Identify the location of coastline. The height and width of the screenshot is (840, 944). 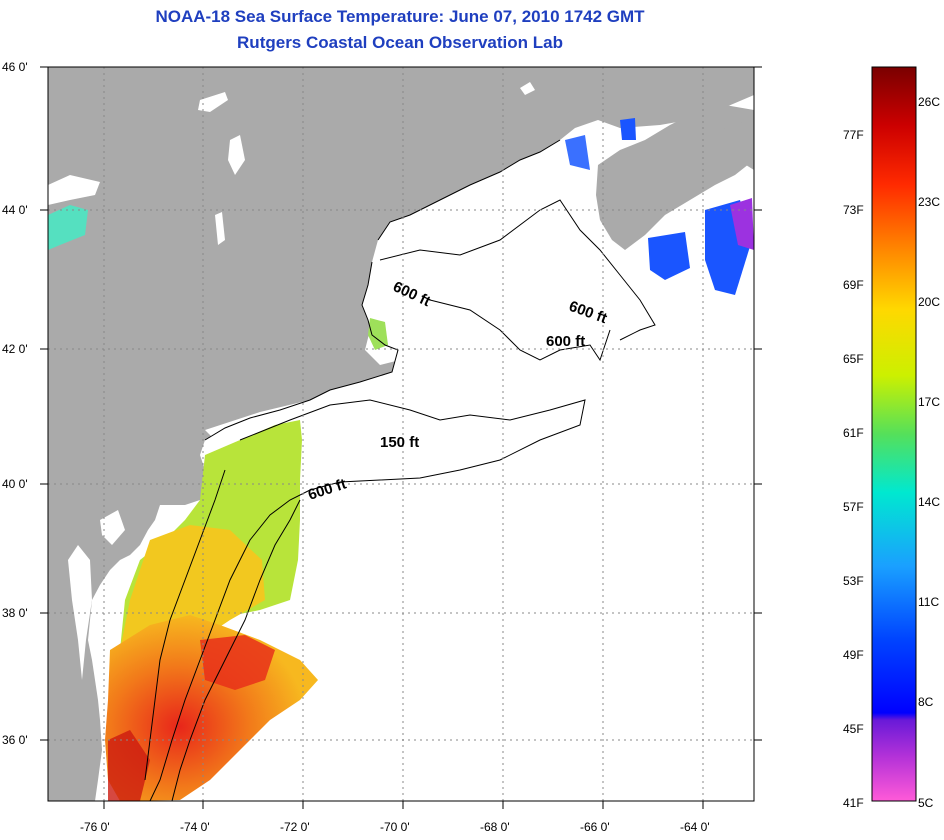
(382, 290).